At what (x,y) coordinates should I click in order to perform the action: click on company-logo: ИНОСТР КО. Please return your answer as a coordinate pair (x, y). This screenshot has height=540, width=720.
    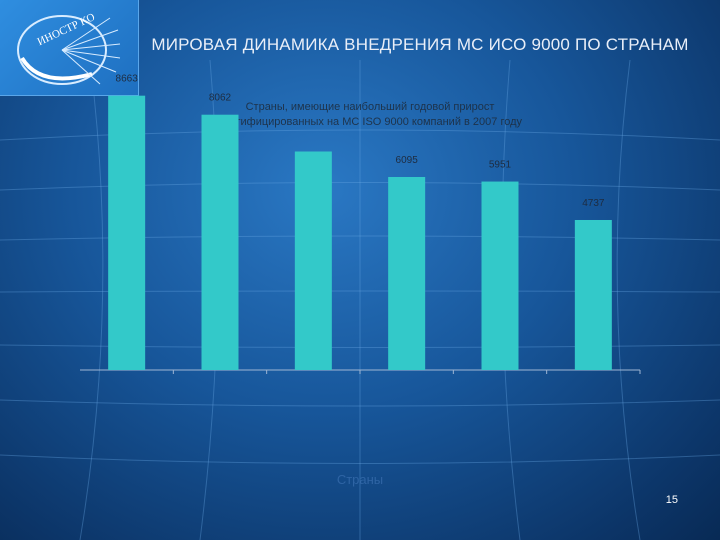
    Looking at the image, I should click on (69, 48).